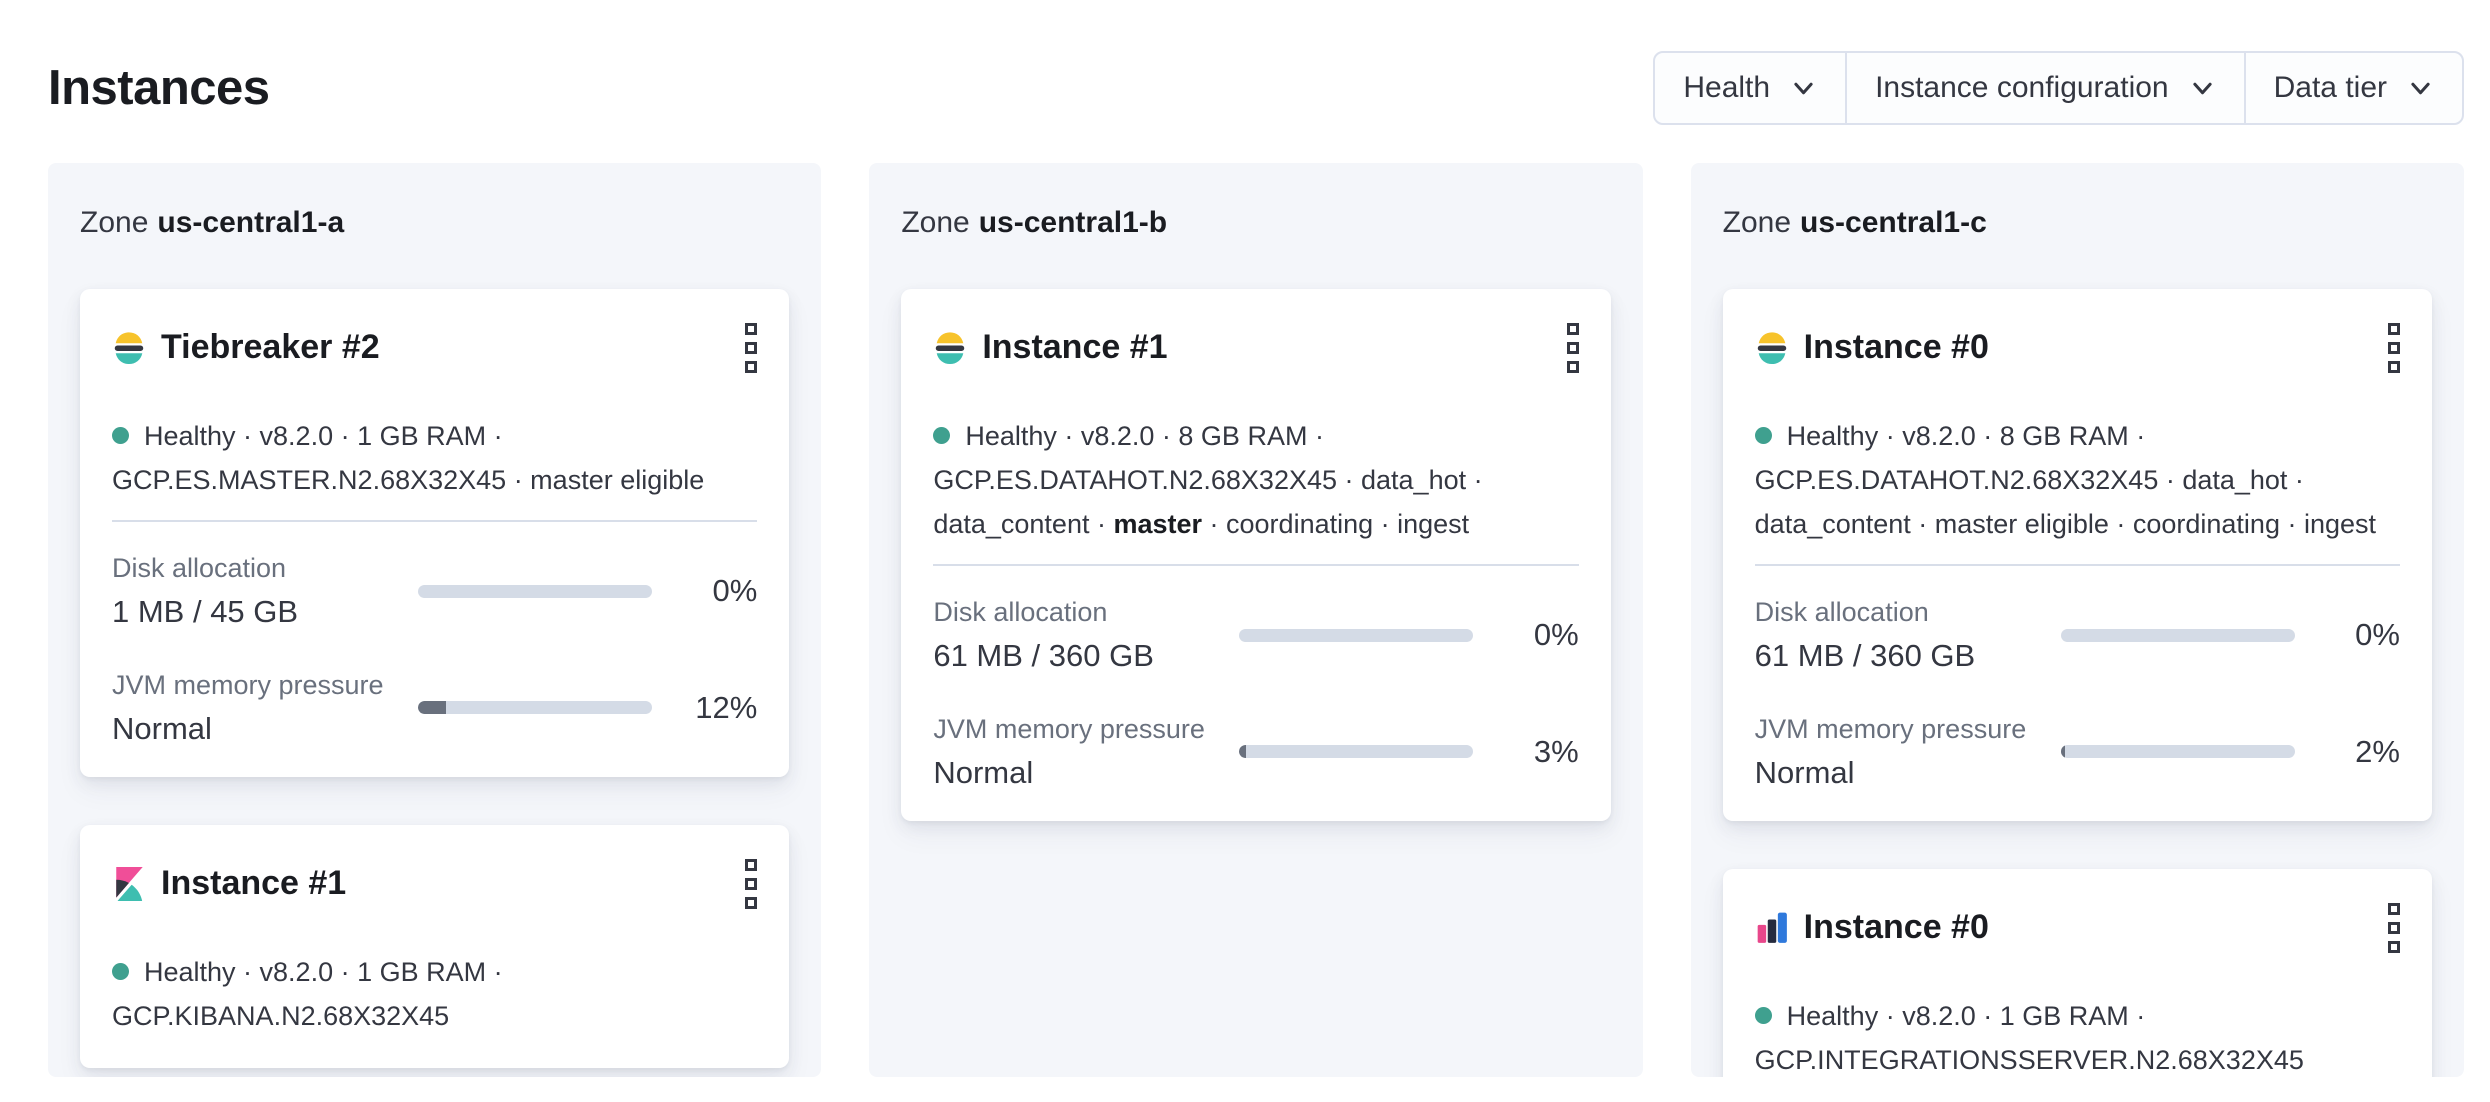 This screenshot has height=1102, width=2490. Describe the element at coordinates (434, 223) in the screenshot. I see `zone-title: Zone us-central1-a` at that location.